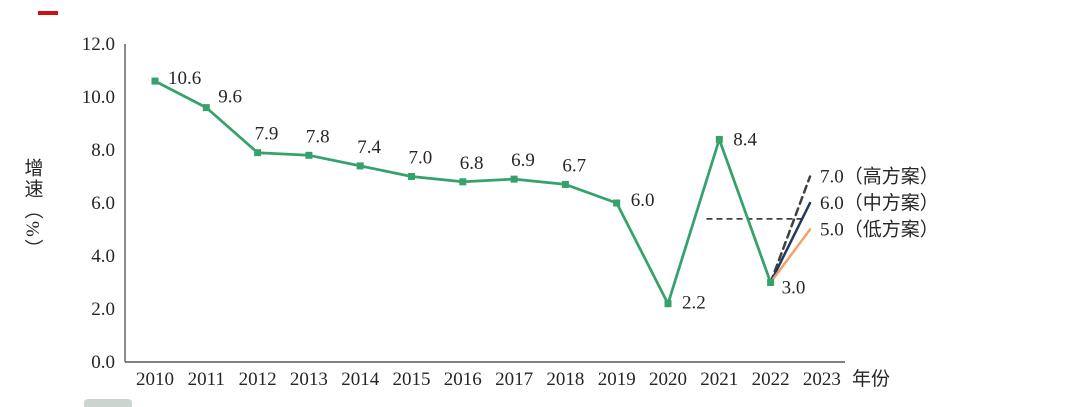 This screenshot has width=1080, height=407. I want to click on scenario-line-high, so click(790, 229).